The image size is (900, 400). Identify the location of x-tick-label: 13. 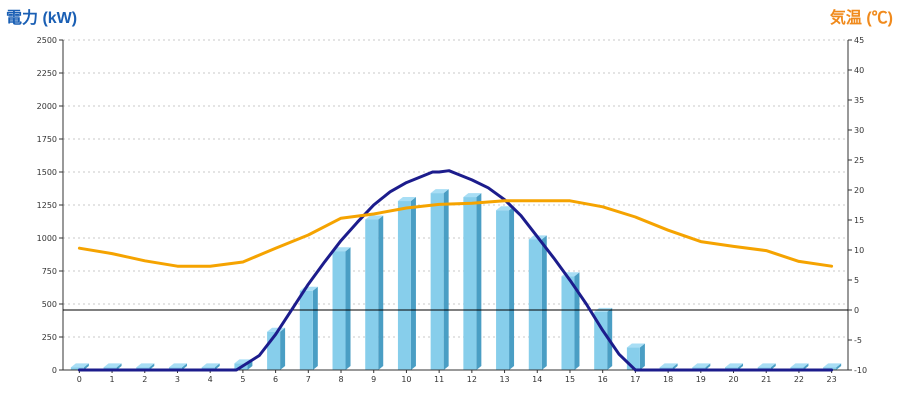
(504, 379).